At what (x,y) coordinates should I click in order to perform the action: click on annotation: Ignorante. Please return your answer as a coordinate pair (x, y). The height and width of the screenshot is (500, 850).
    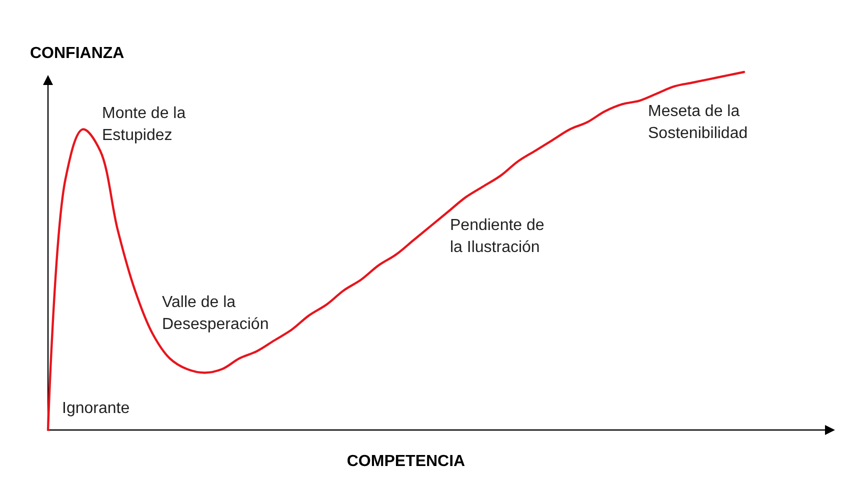
    Looking at the image, I should click on (96, 408).